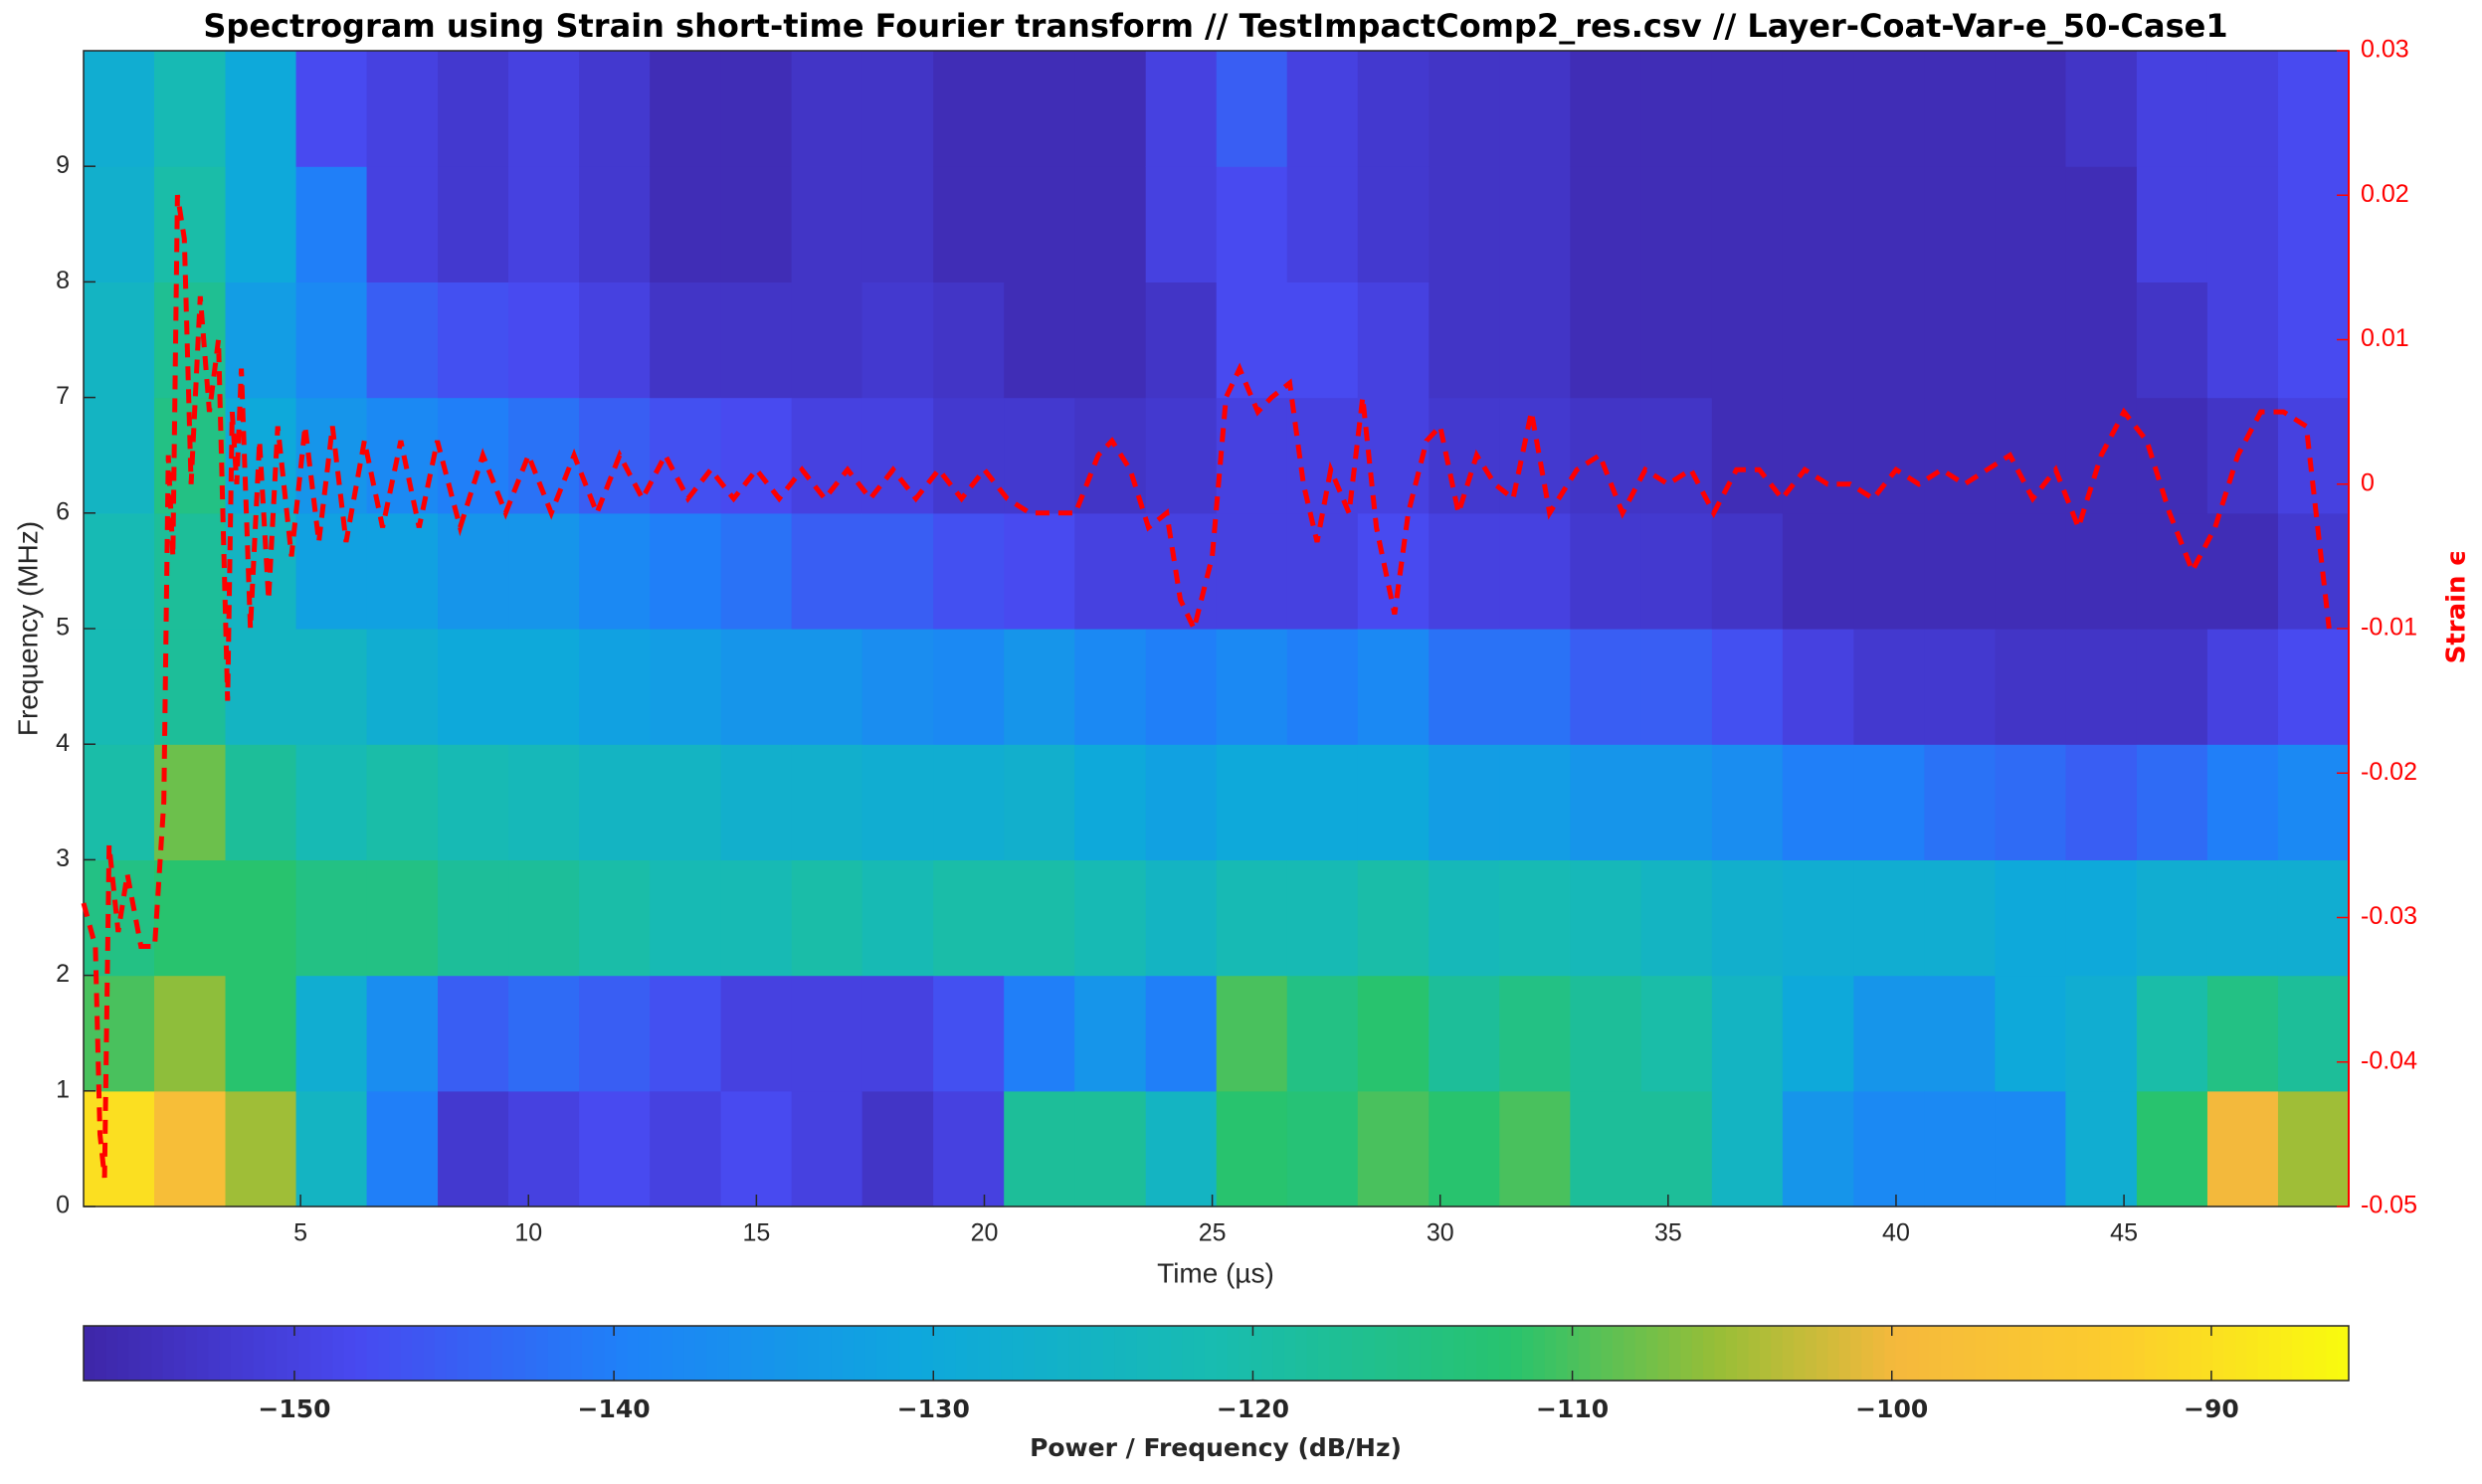 The width and height of the screenshot is (2482, 1484). Describe the element at coordinates (28, 628) in the screenshot. I see `y-axis-label: Frequency (MHz)` at that location.